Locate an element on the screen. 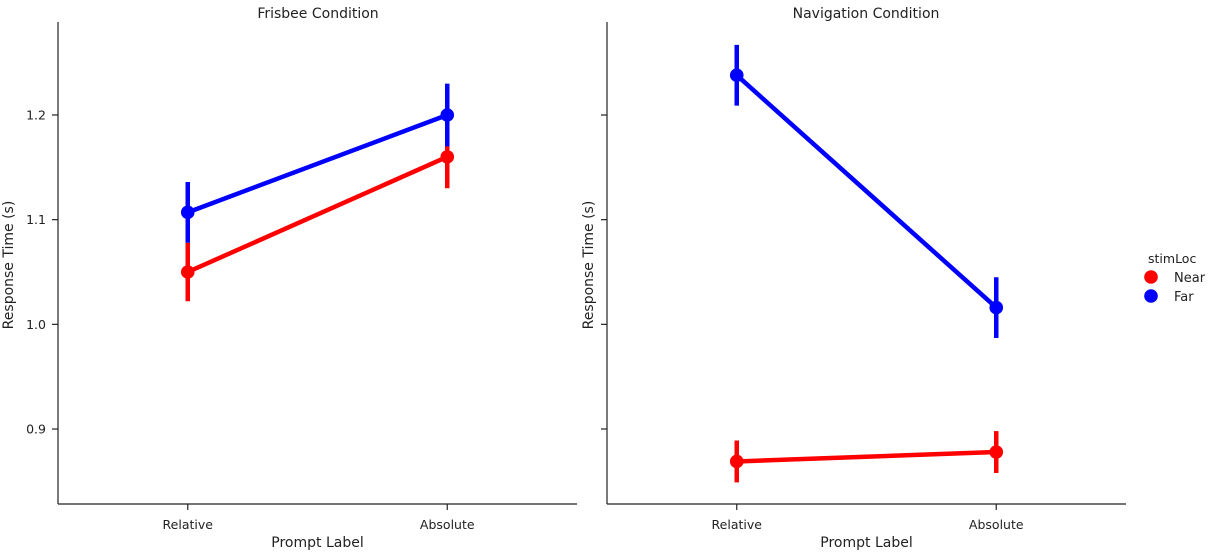  legend-label: Near is located at coordinates (1190, 278).